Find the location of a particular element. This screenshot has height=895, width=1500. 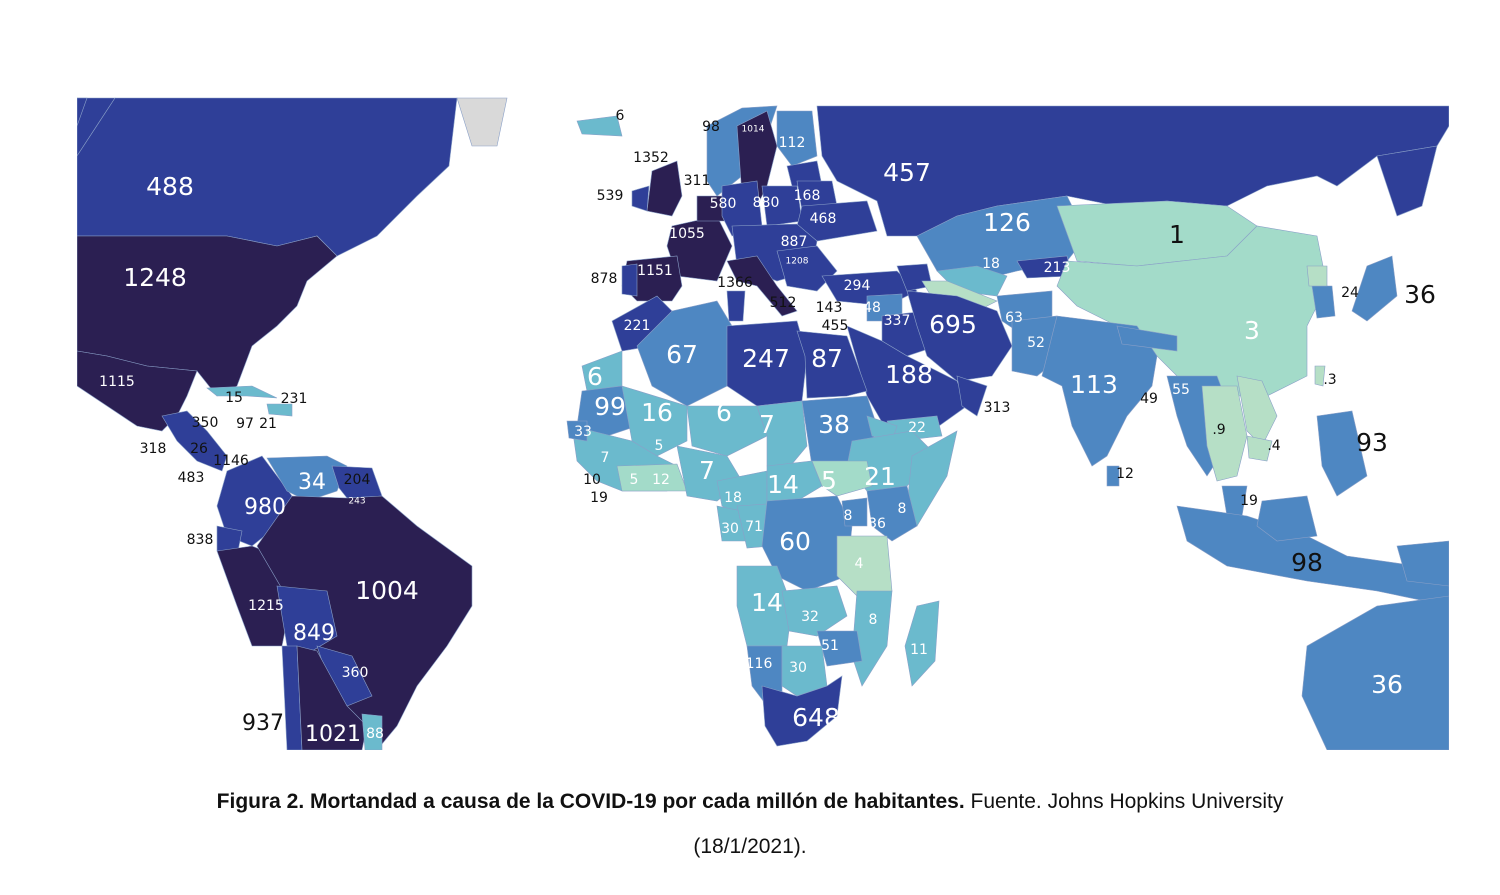

country-zimbabwe is located at coordinates (839, 648).